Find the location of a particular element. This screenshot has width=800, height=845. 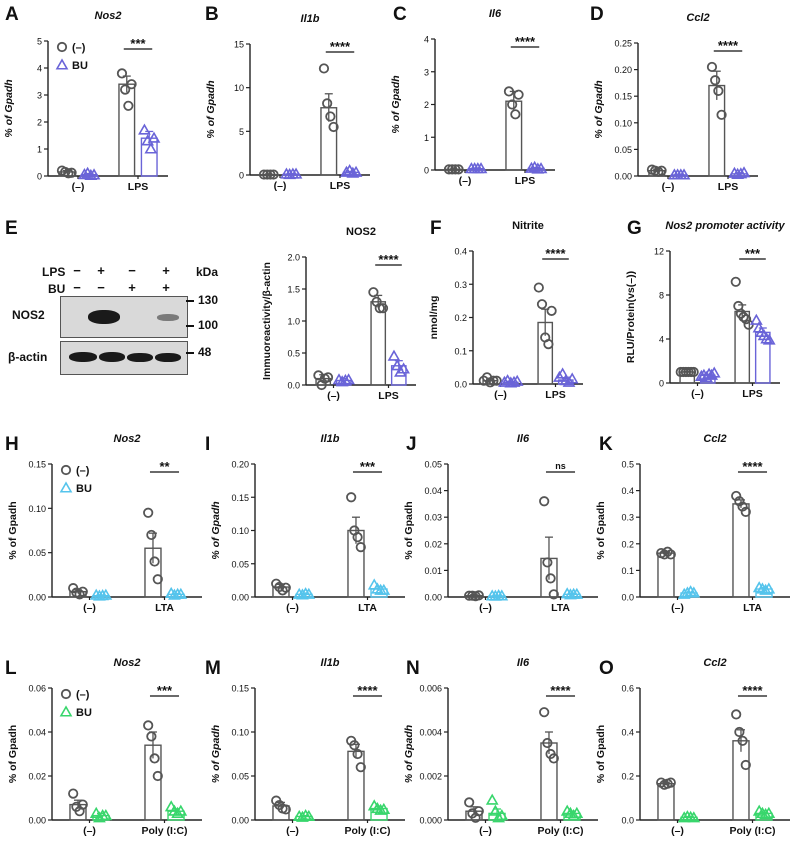

panel-letter-g: G is located at coordinates (634, 228).